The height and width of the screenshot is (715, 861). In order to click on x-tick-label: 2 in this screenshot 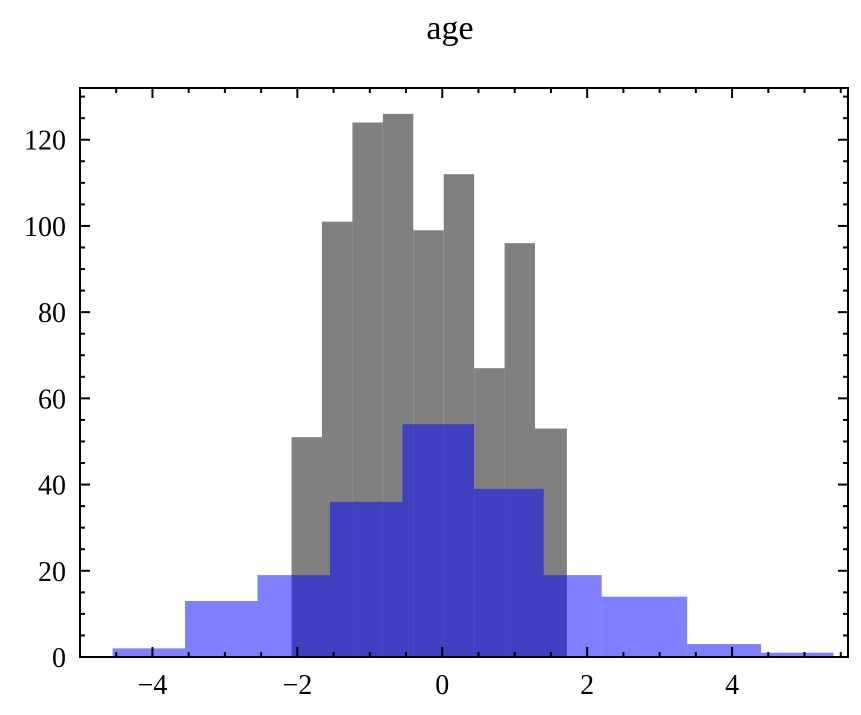, I will do `click(587, 685)`.